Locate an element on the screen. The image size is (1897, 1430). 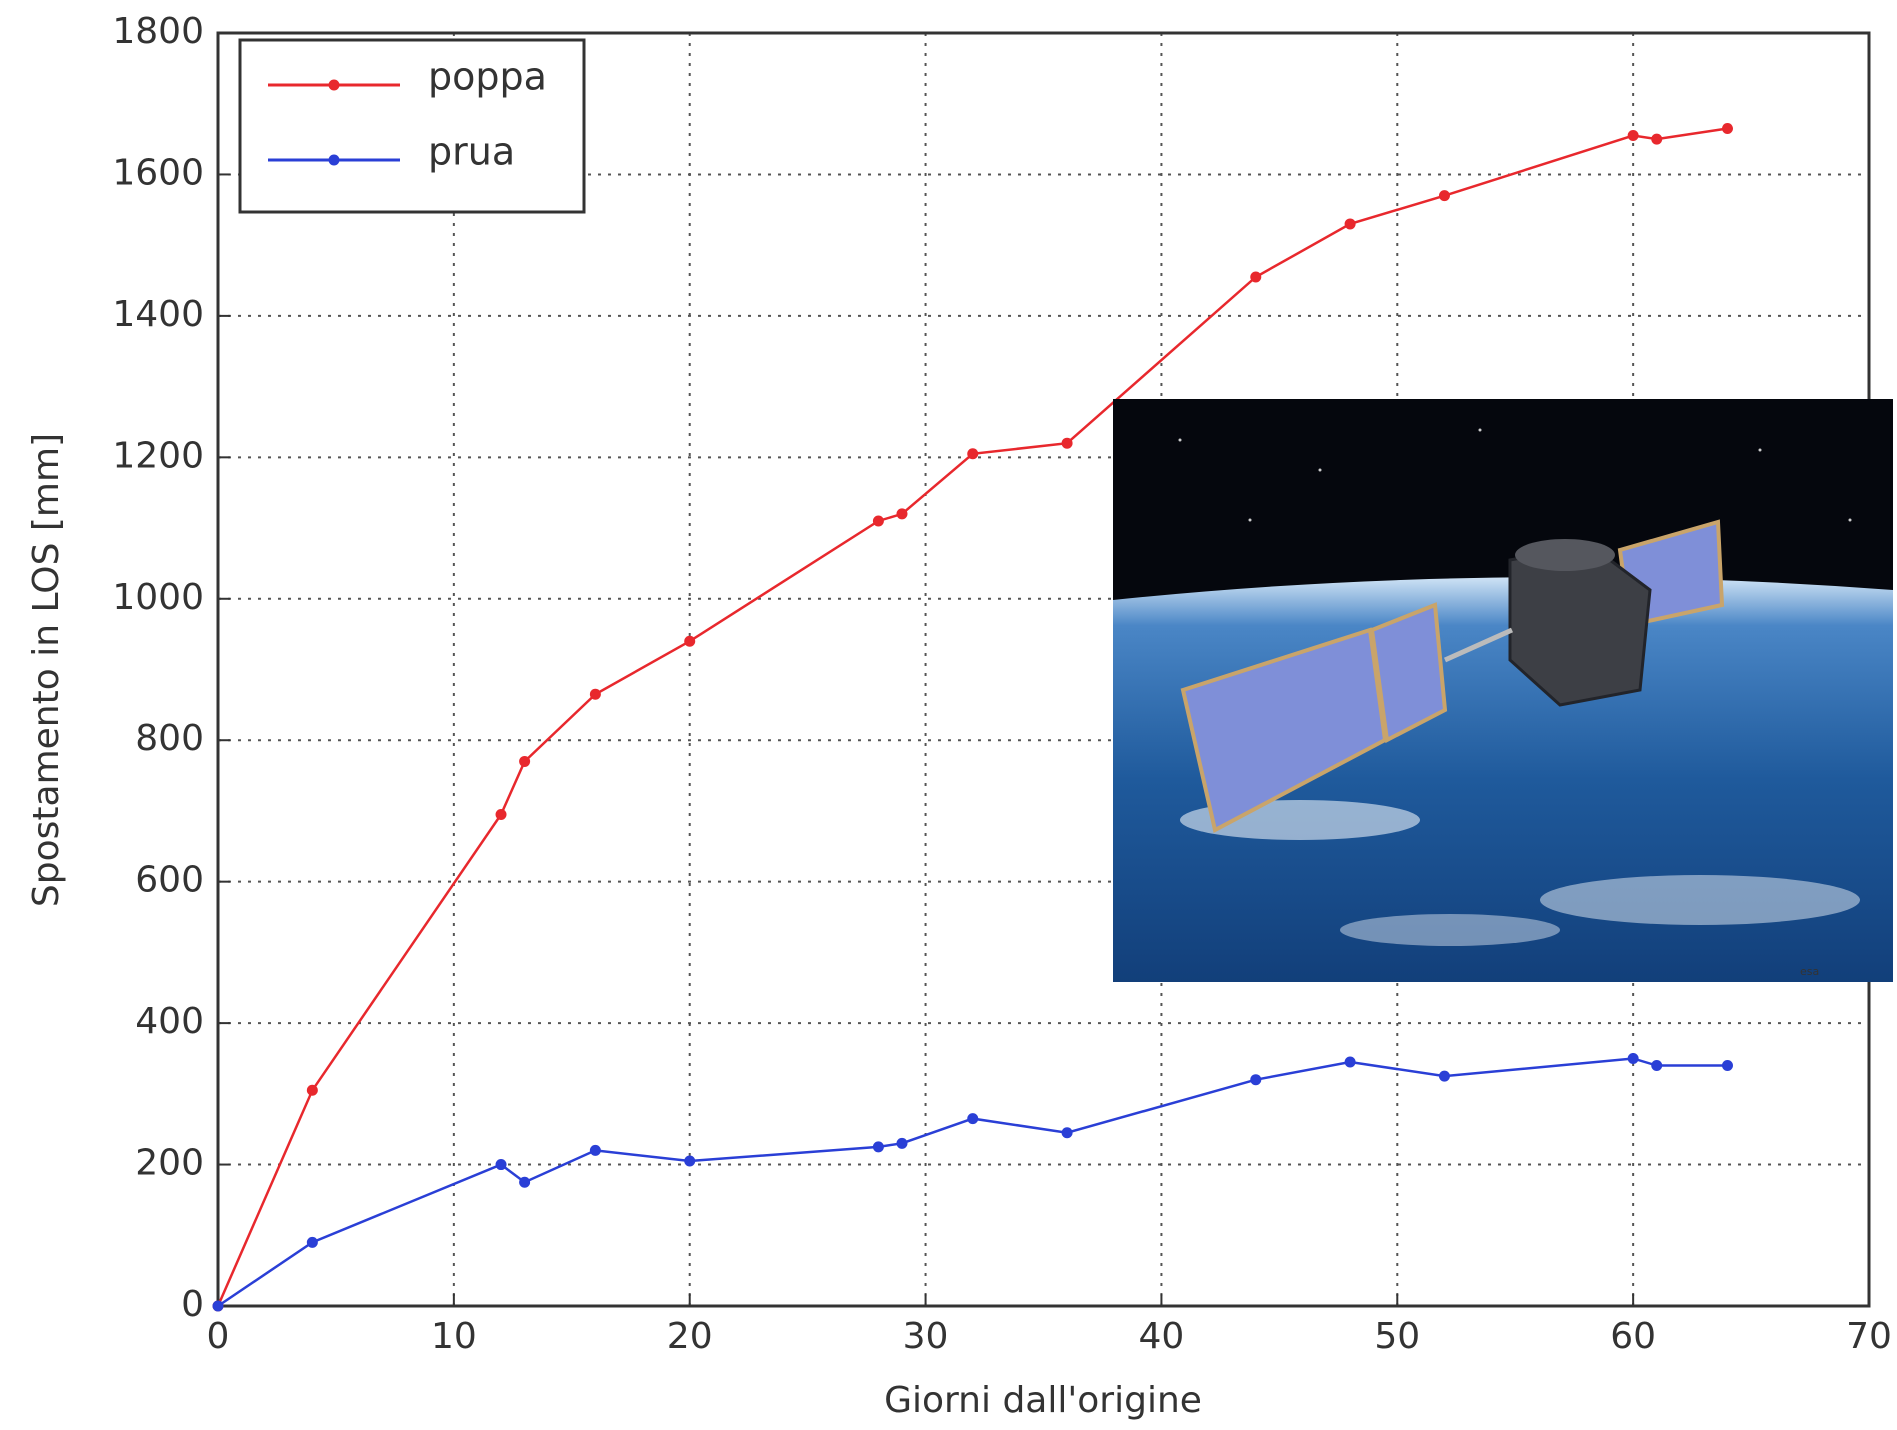
y-tick-label: 0 is located at coordinates (192, 1304).